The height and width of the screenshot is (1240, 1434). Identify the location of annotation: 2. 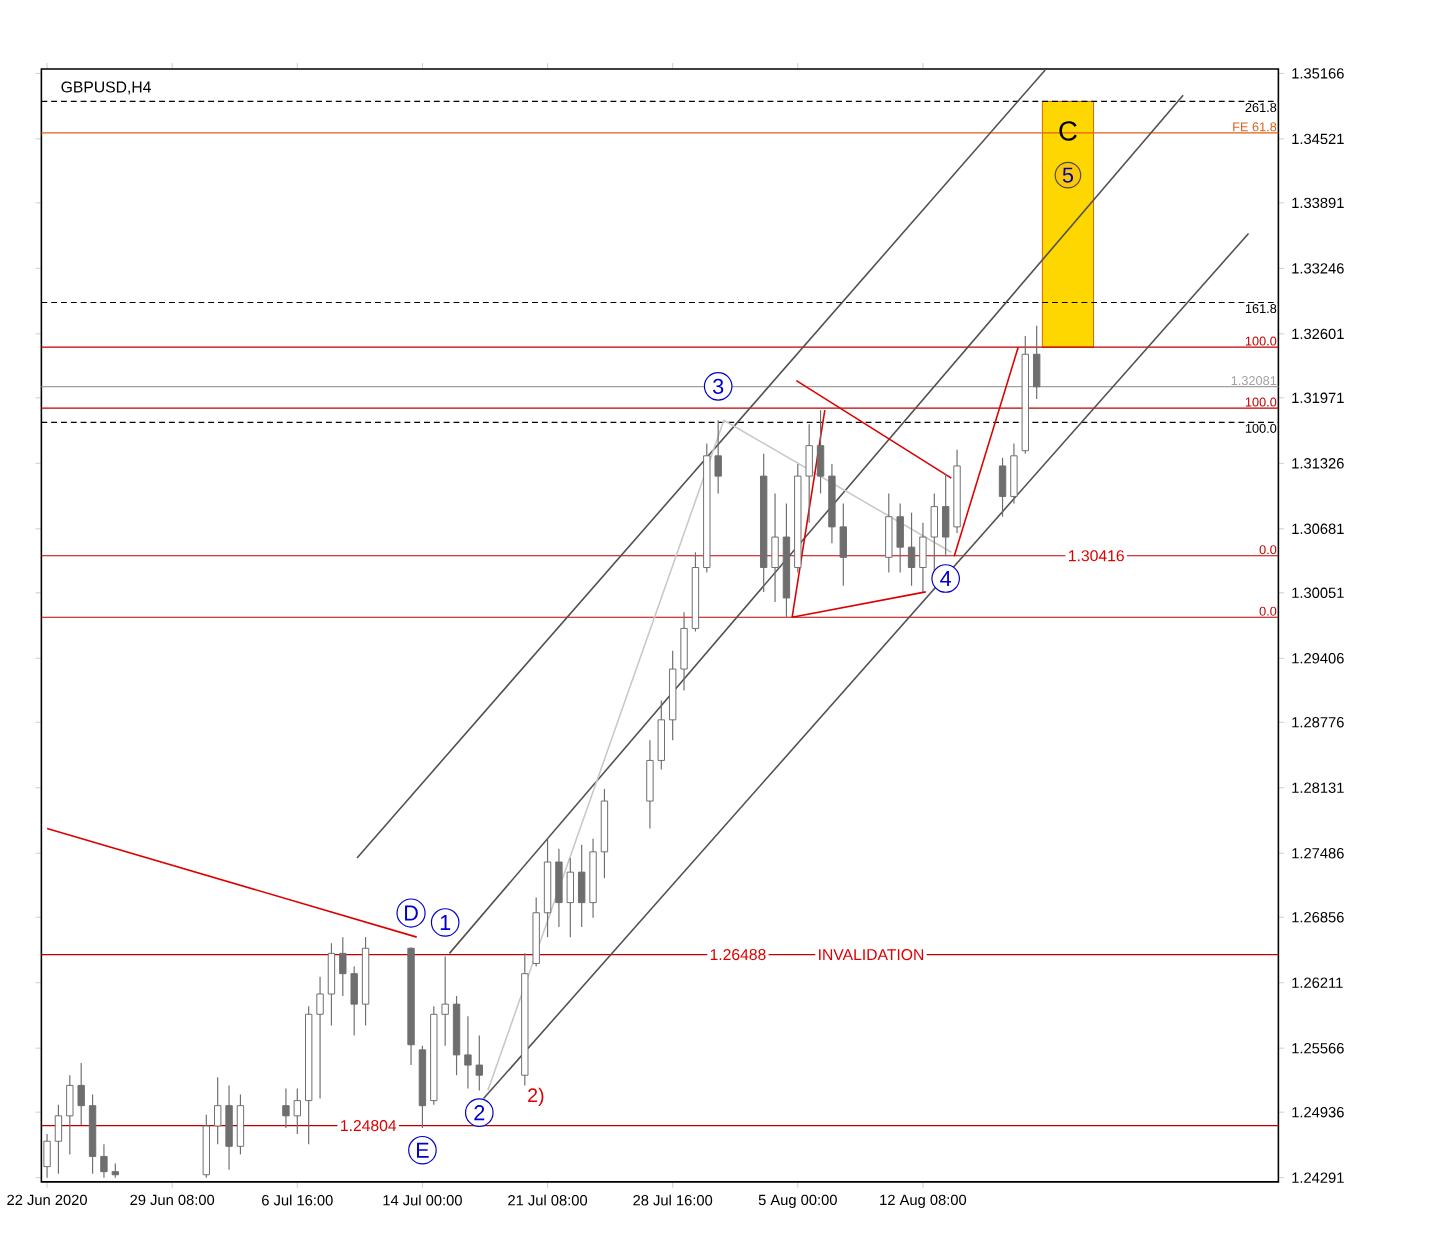
(479, 1112).